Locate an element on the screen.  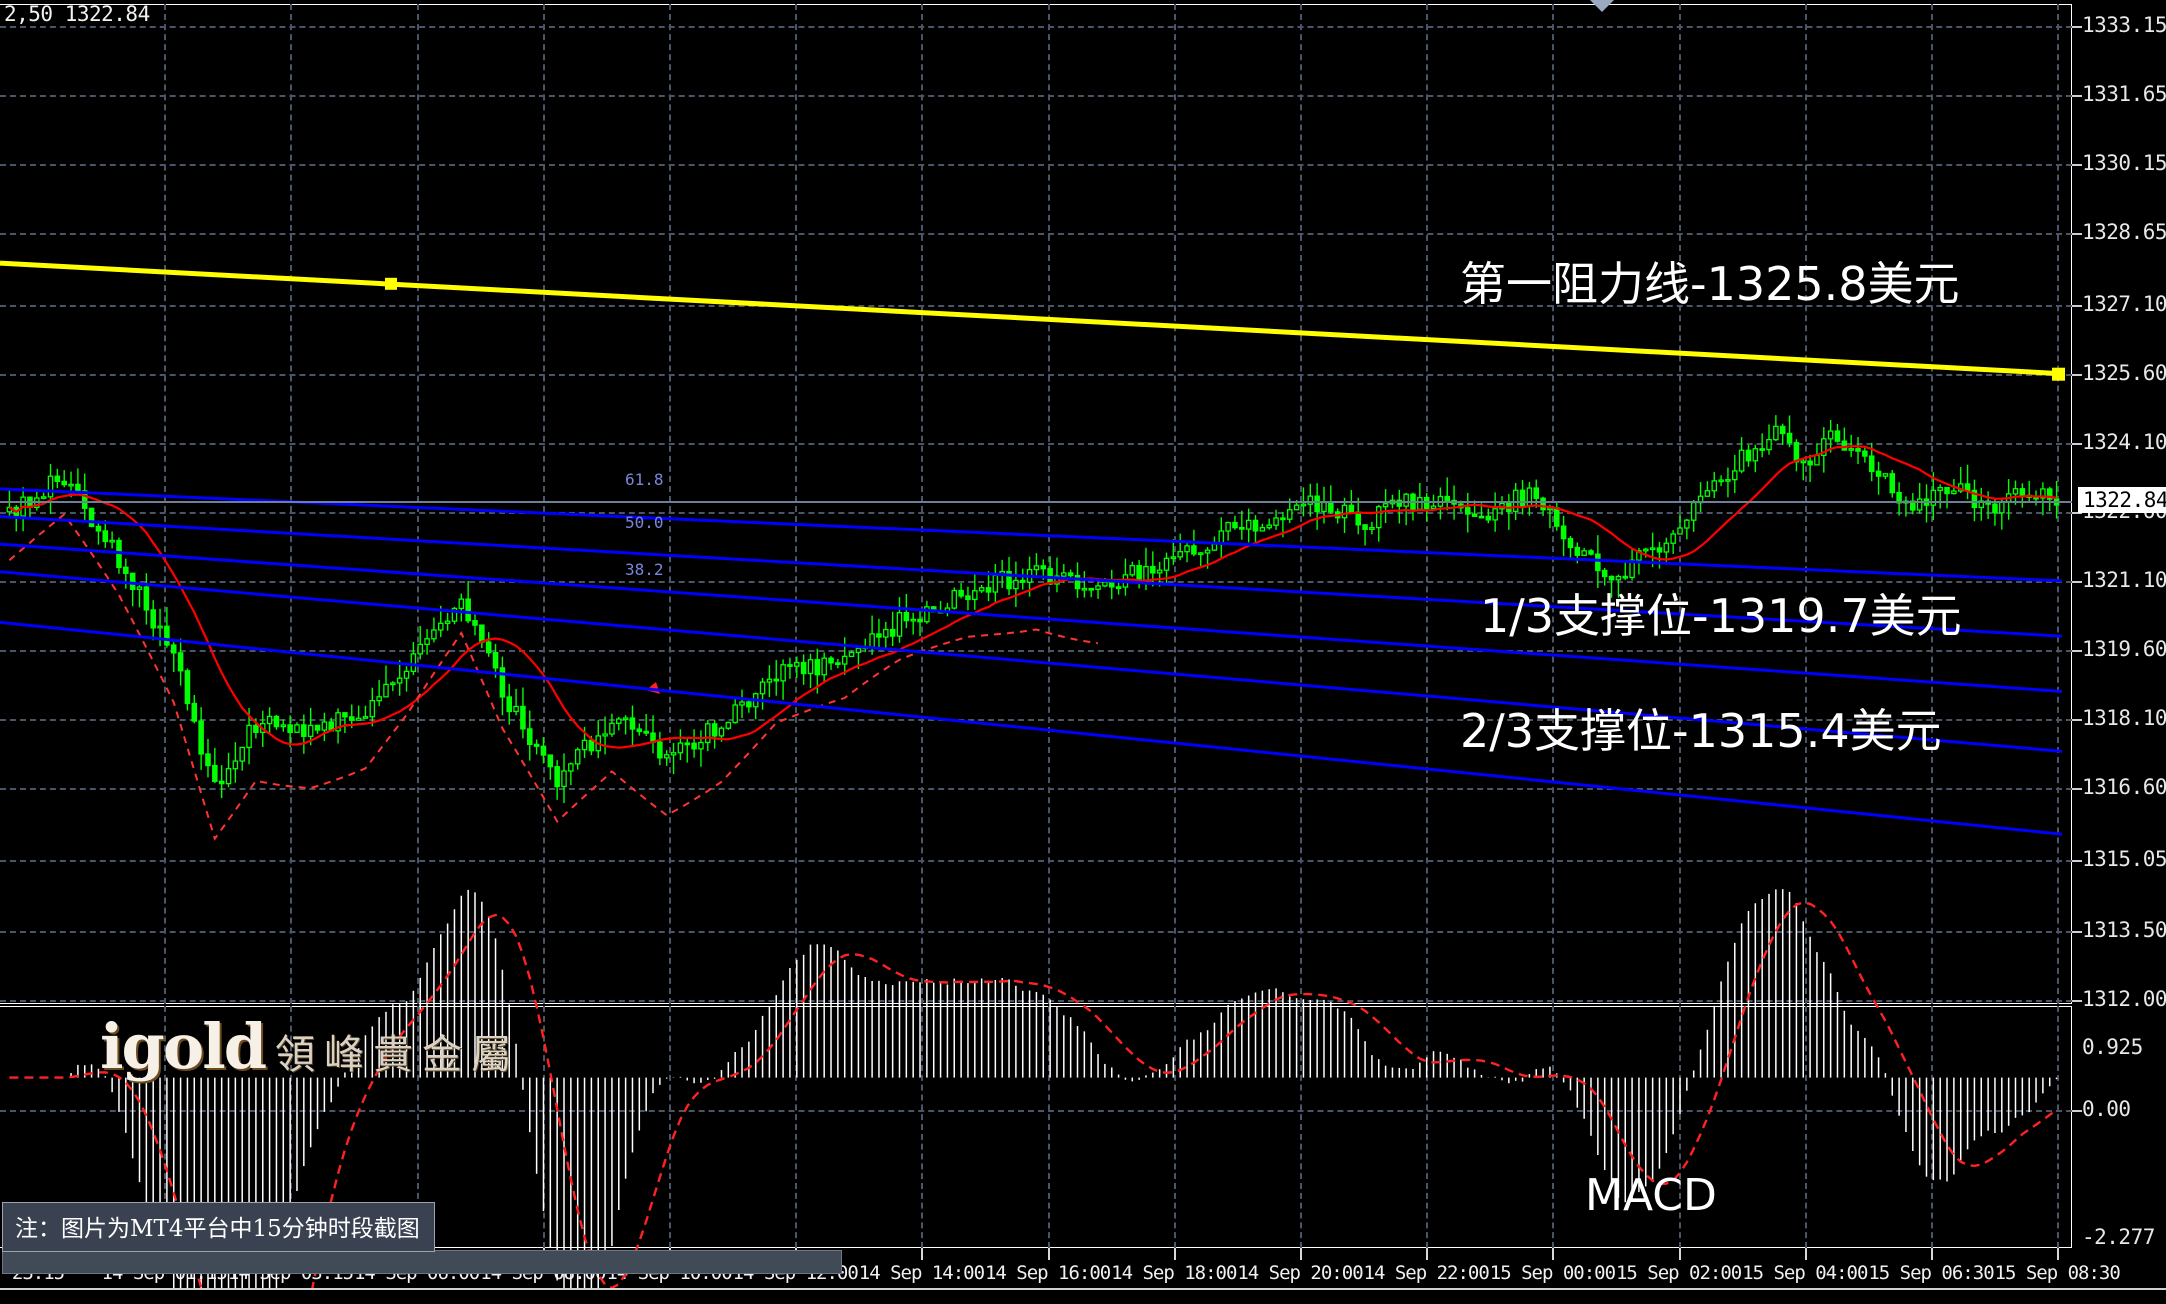
quote-header: 2,50 1322.84 is located at coordinates (77, 14).